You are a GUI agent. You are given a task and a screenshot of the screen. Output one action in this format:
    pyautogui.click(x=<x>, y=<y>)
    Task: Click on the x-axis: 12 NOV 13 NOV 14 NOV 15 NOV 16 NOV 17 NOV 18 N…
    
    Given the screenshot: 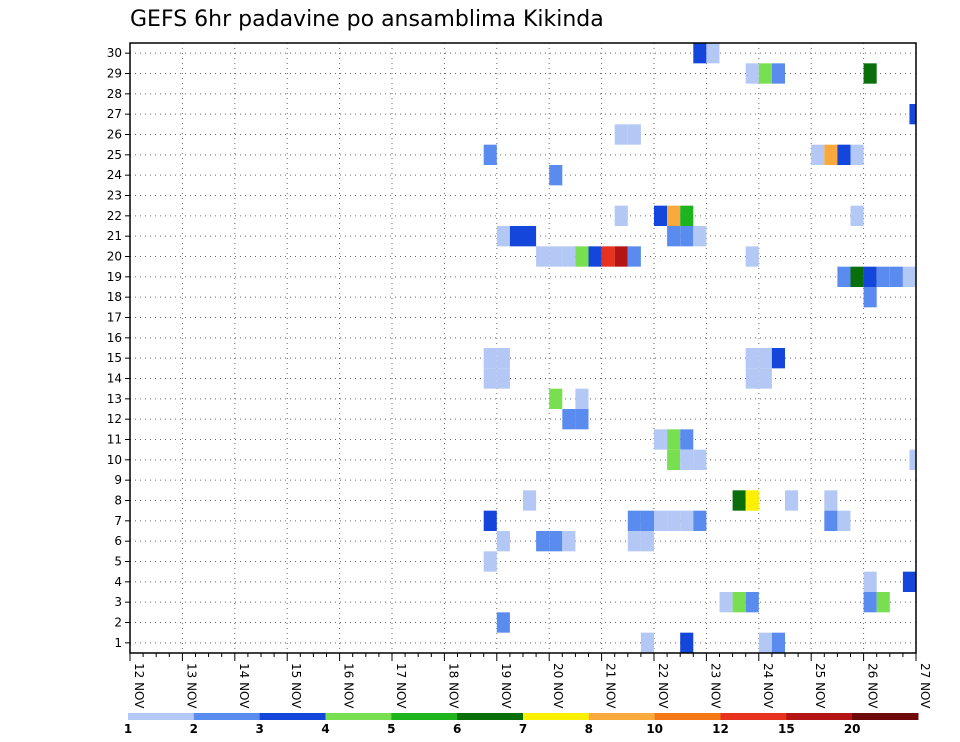 What is the action you would take?
    pyautogui.click(x=530, y=681)
    